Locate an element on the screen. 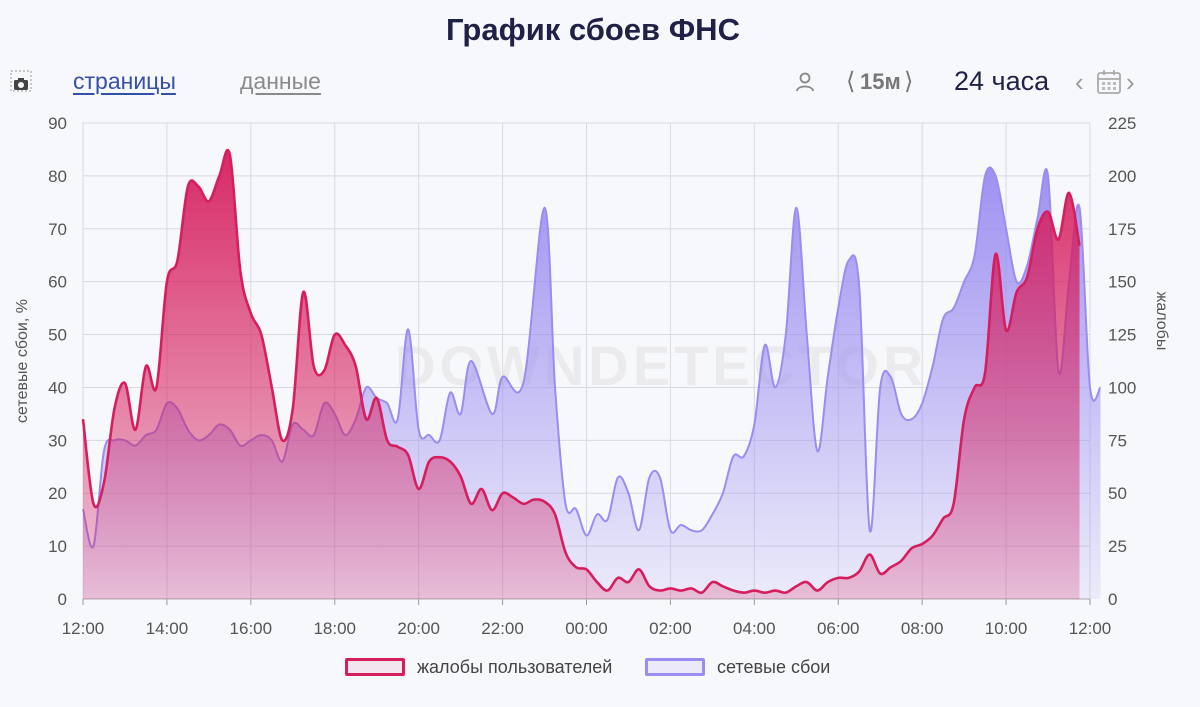 Image resolution: width=1200 pixels, height=707 pixels. y-left-tick-label: 90 is located at coordinates (57, 123).